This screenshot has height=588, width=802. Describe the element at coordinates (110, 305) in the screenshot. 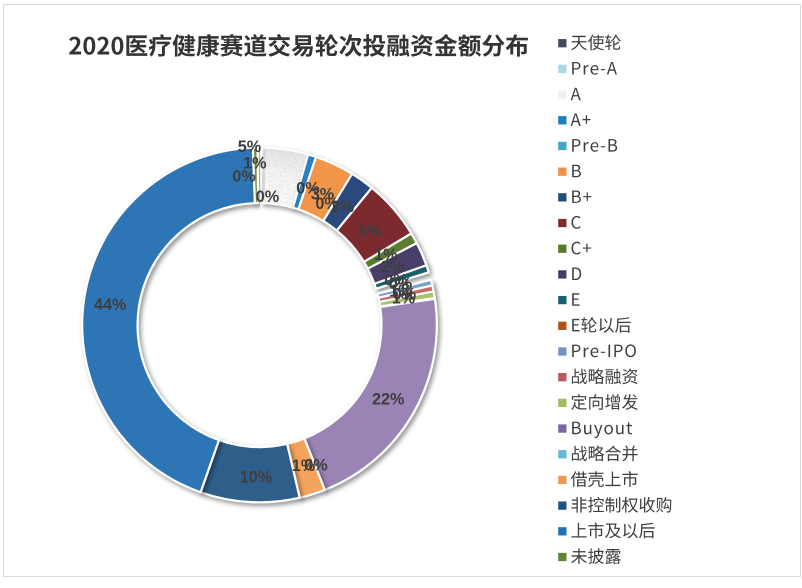

I see `svg-text: 44%` at that location.